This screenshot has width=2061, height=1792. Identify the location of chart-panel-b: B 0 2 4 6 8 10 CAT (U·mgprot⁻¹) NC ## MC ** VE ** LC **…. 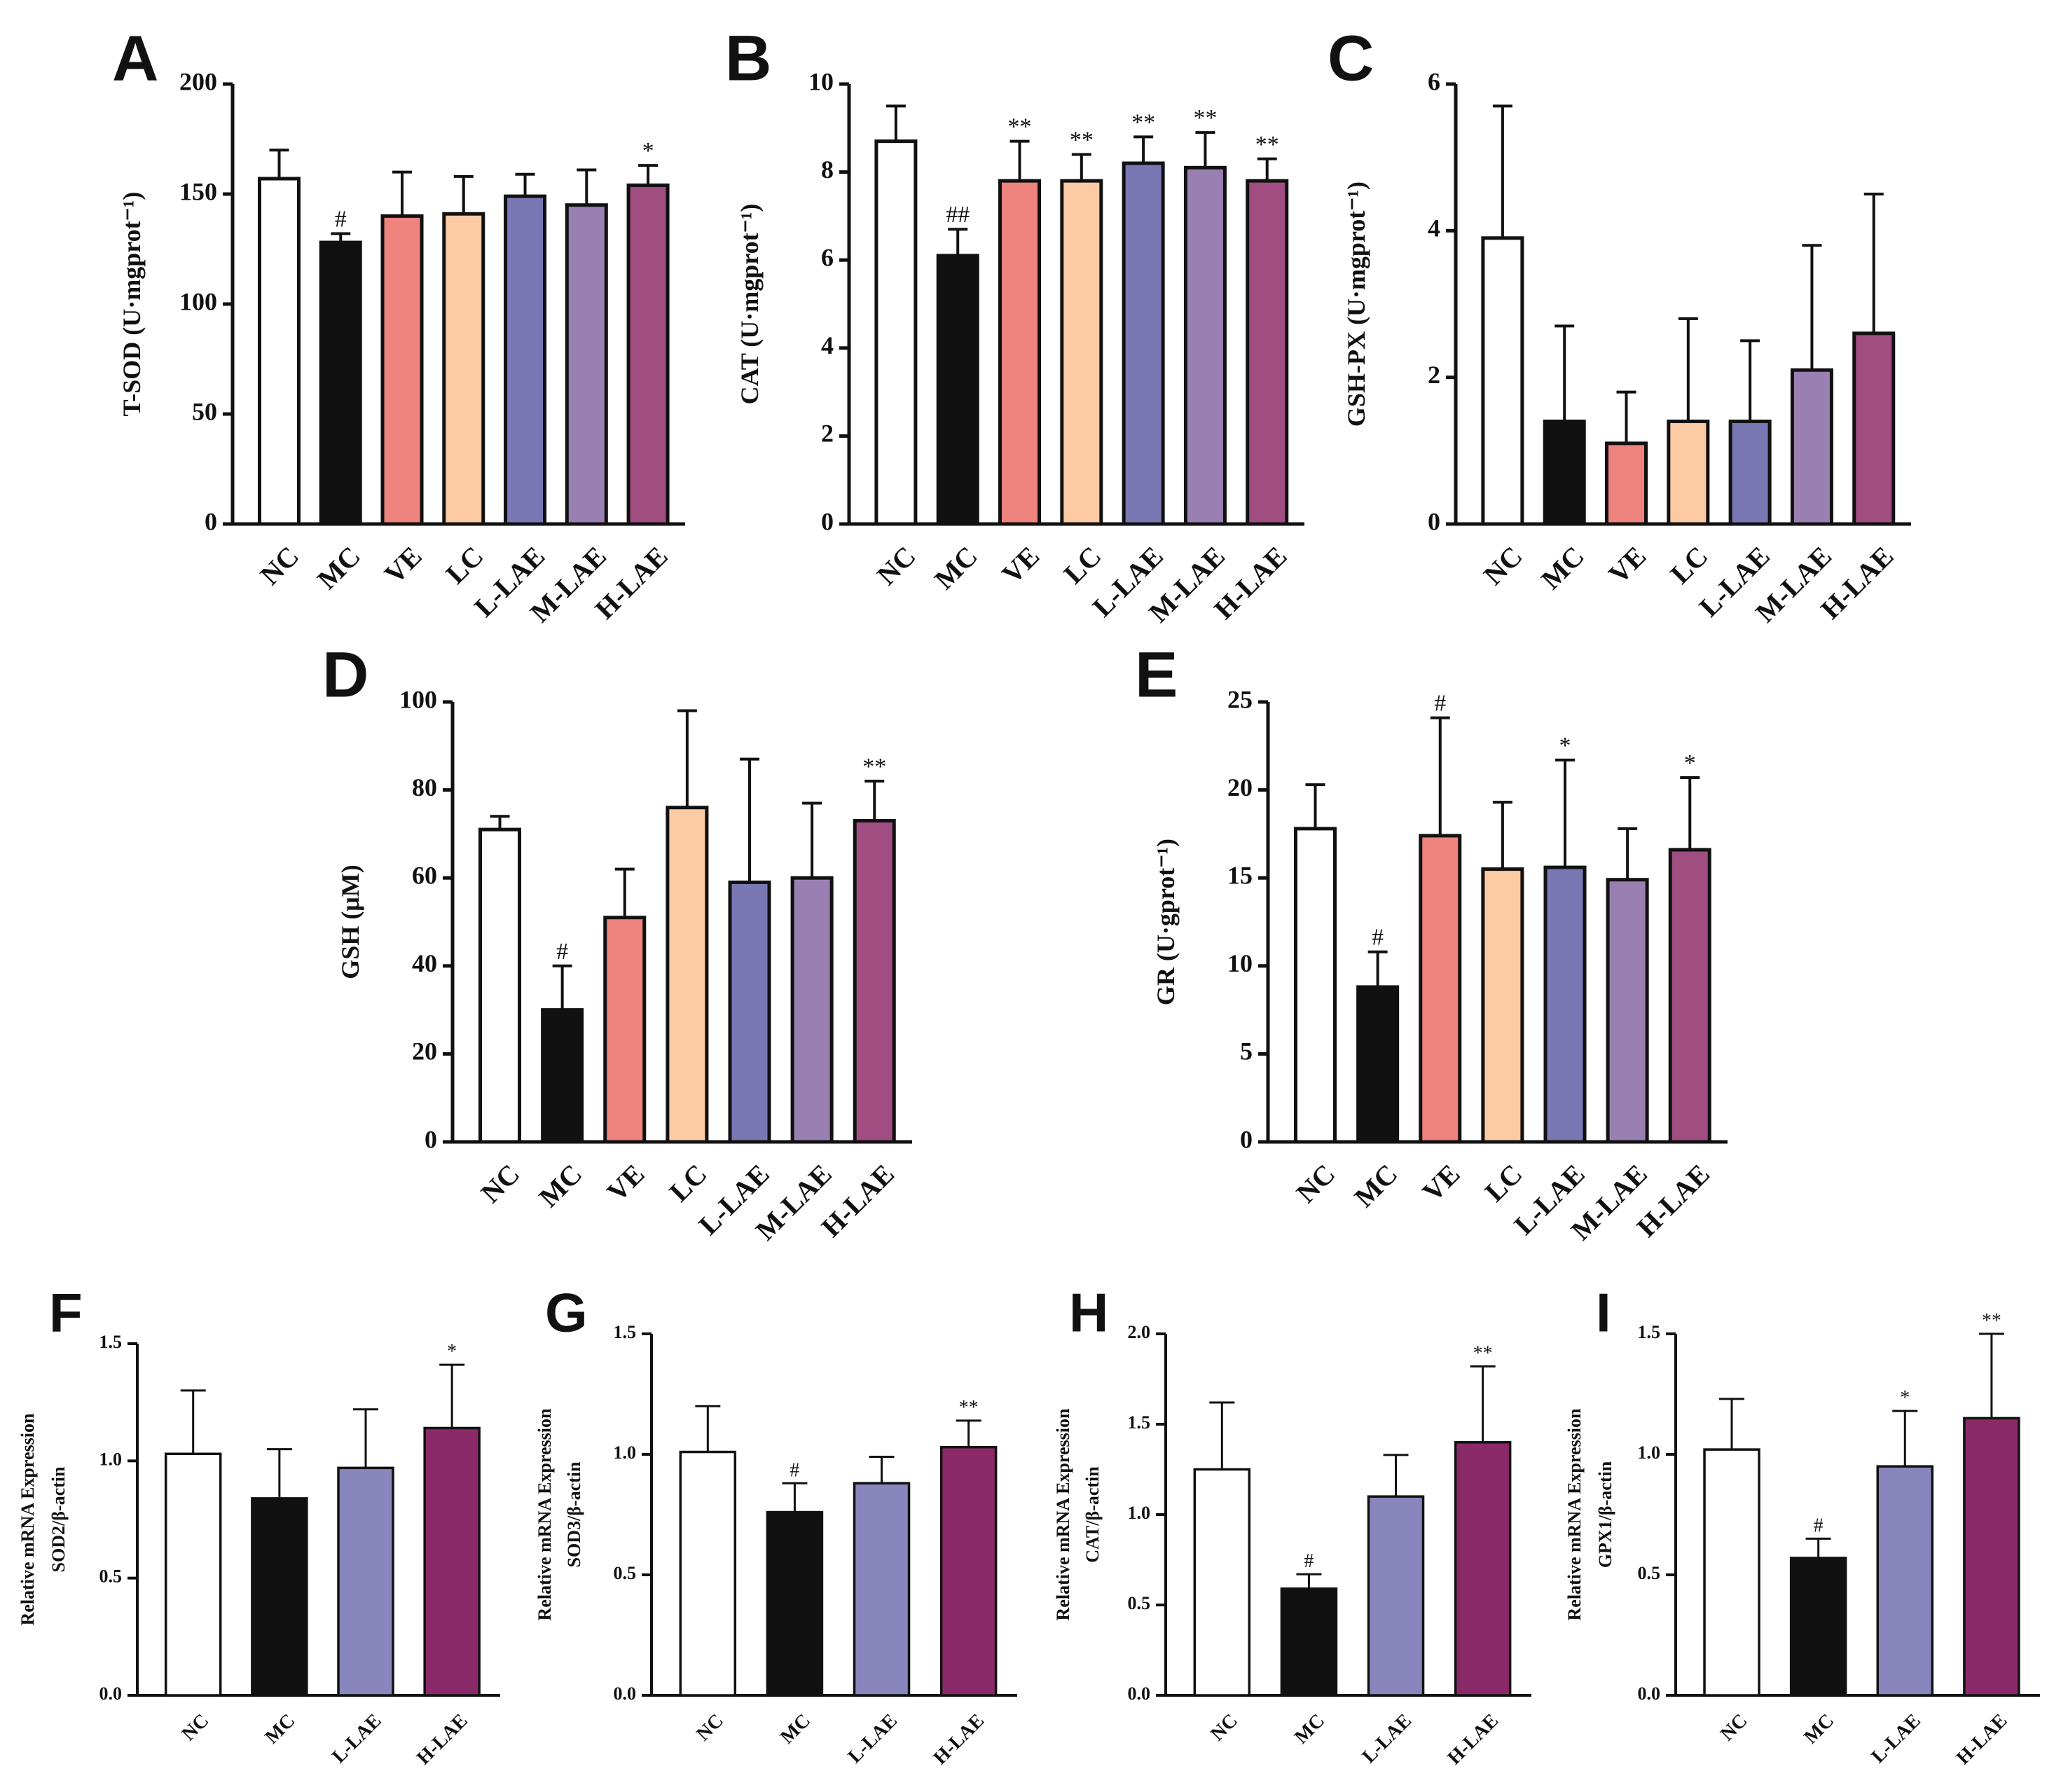
(1014, 325).